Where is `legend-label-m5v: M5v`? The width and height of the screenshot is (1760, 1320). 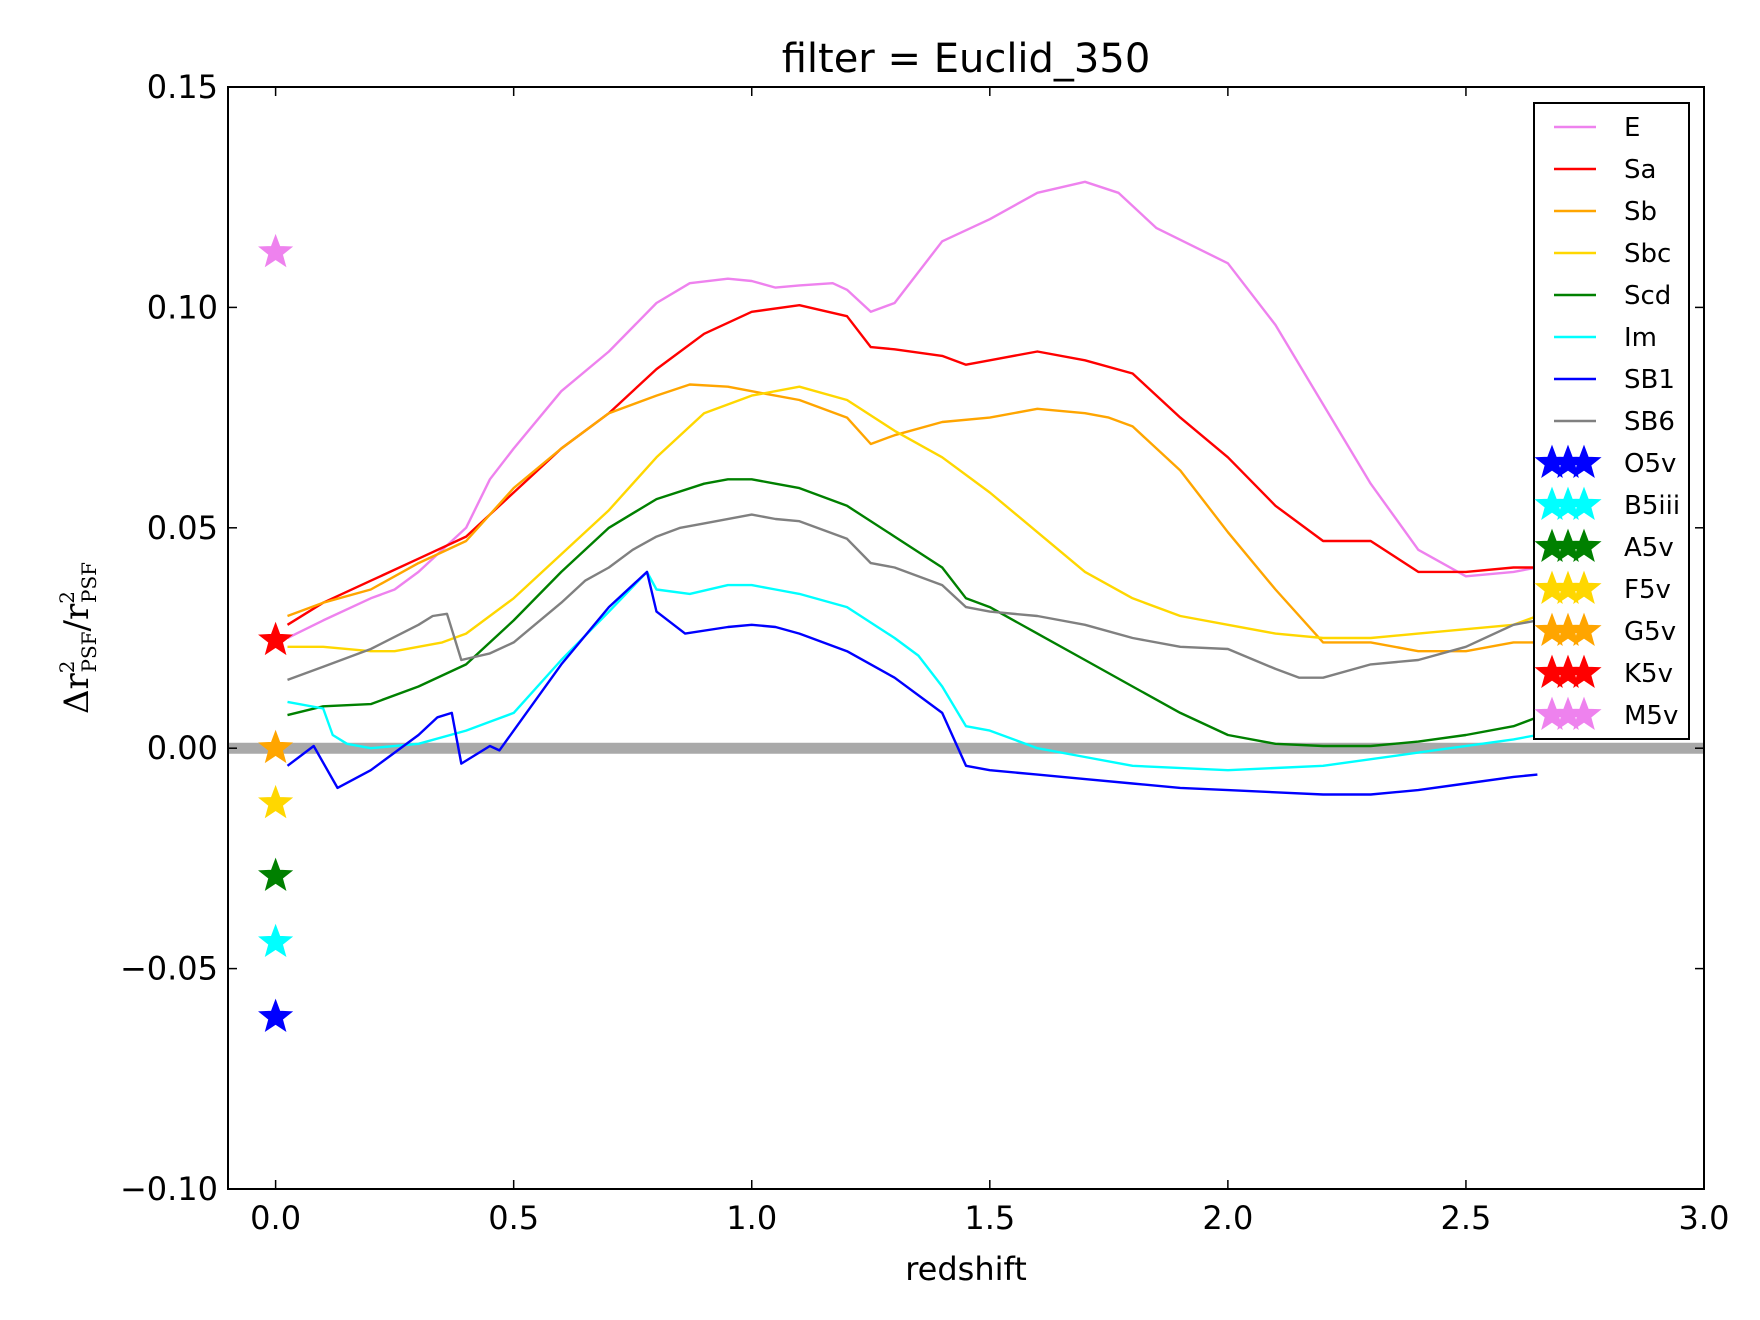 legend-label-m5v: M5v is located at coordinates (1651, 716).